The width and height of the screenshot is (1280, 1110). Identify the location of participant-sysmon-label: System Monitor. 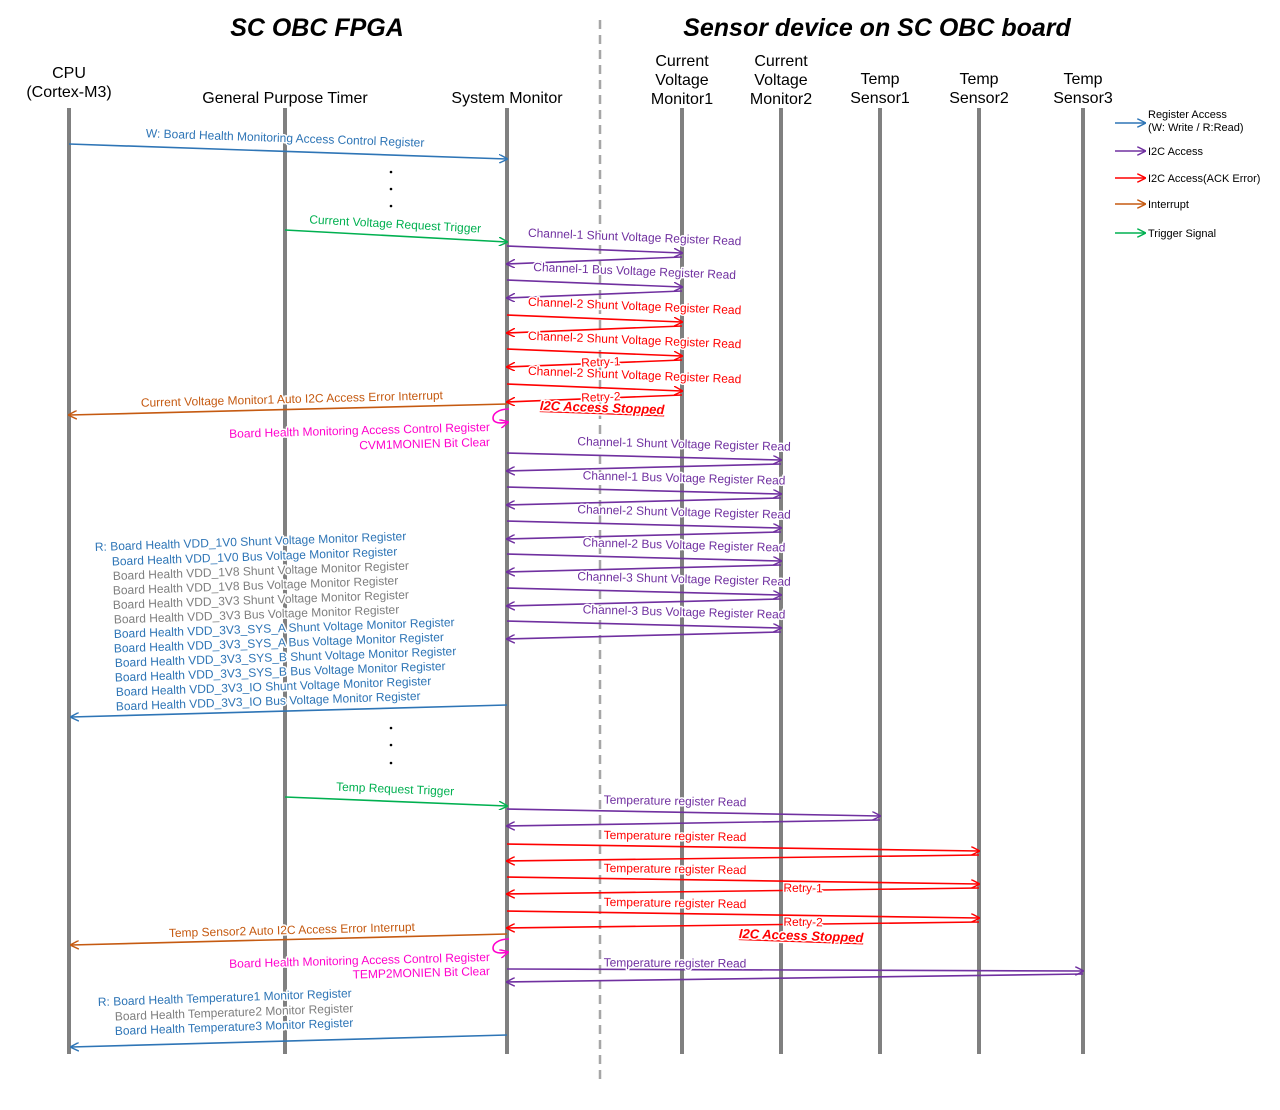
(507, 98).